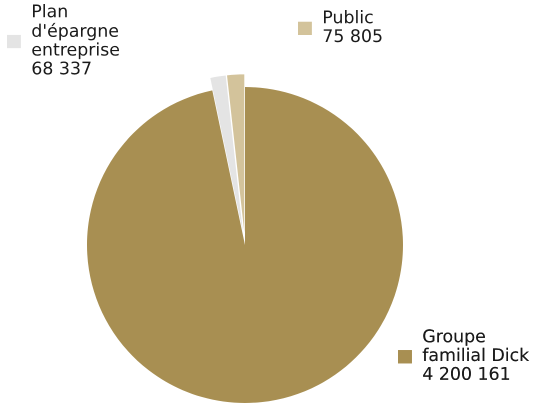  What do you see at coordinates (466, 373) in the screenshot?
I see `data-label: 4 200 161` at bounding box center [466, 373].